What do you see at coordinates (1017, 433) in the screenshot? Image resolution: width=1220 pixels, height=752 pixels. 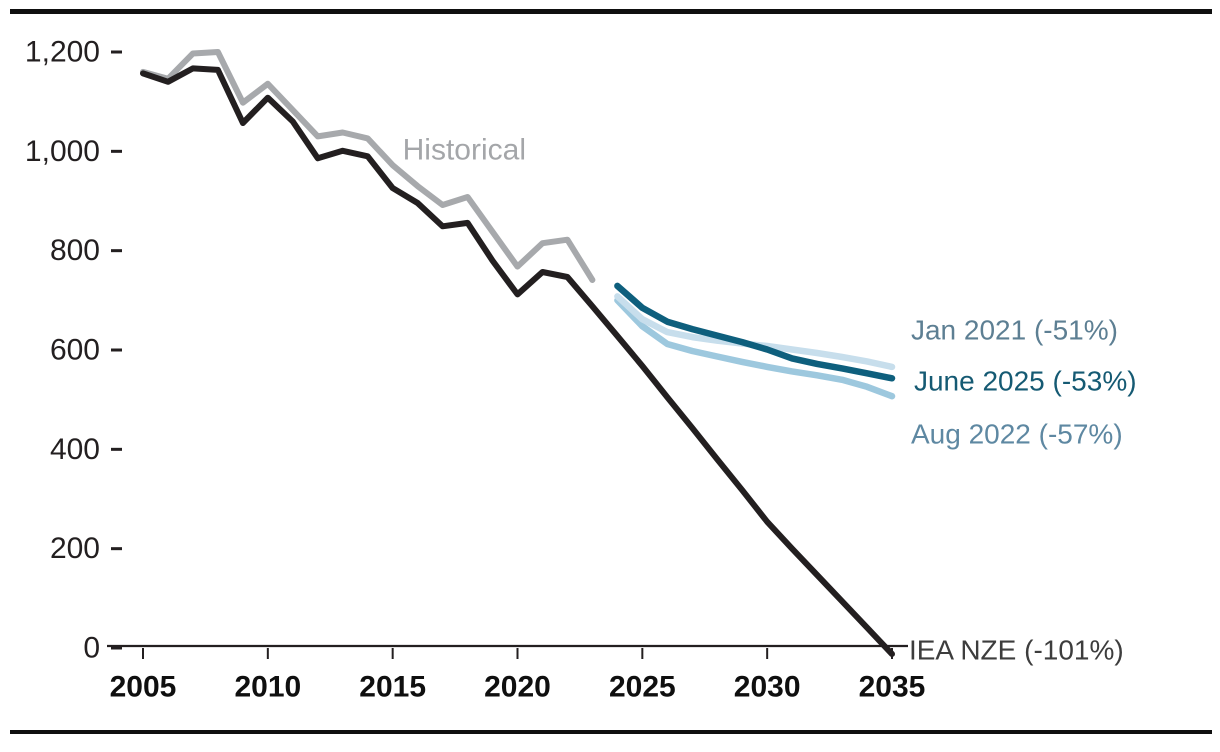 I see `aug-2022-label: Aug 2022 (-57%)` at bounding box center [1017, 433].